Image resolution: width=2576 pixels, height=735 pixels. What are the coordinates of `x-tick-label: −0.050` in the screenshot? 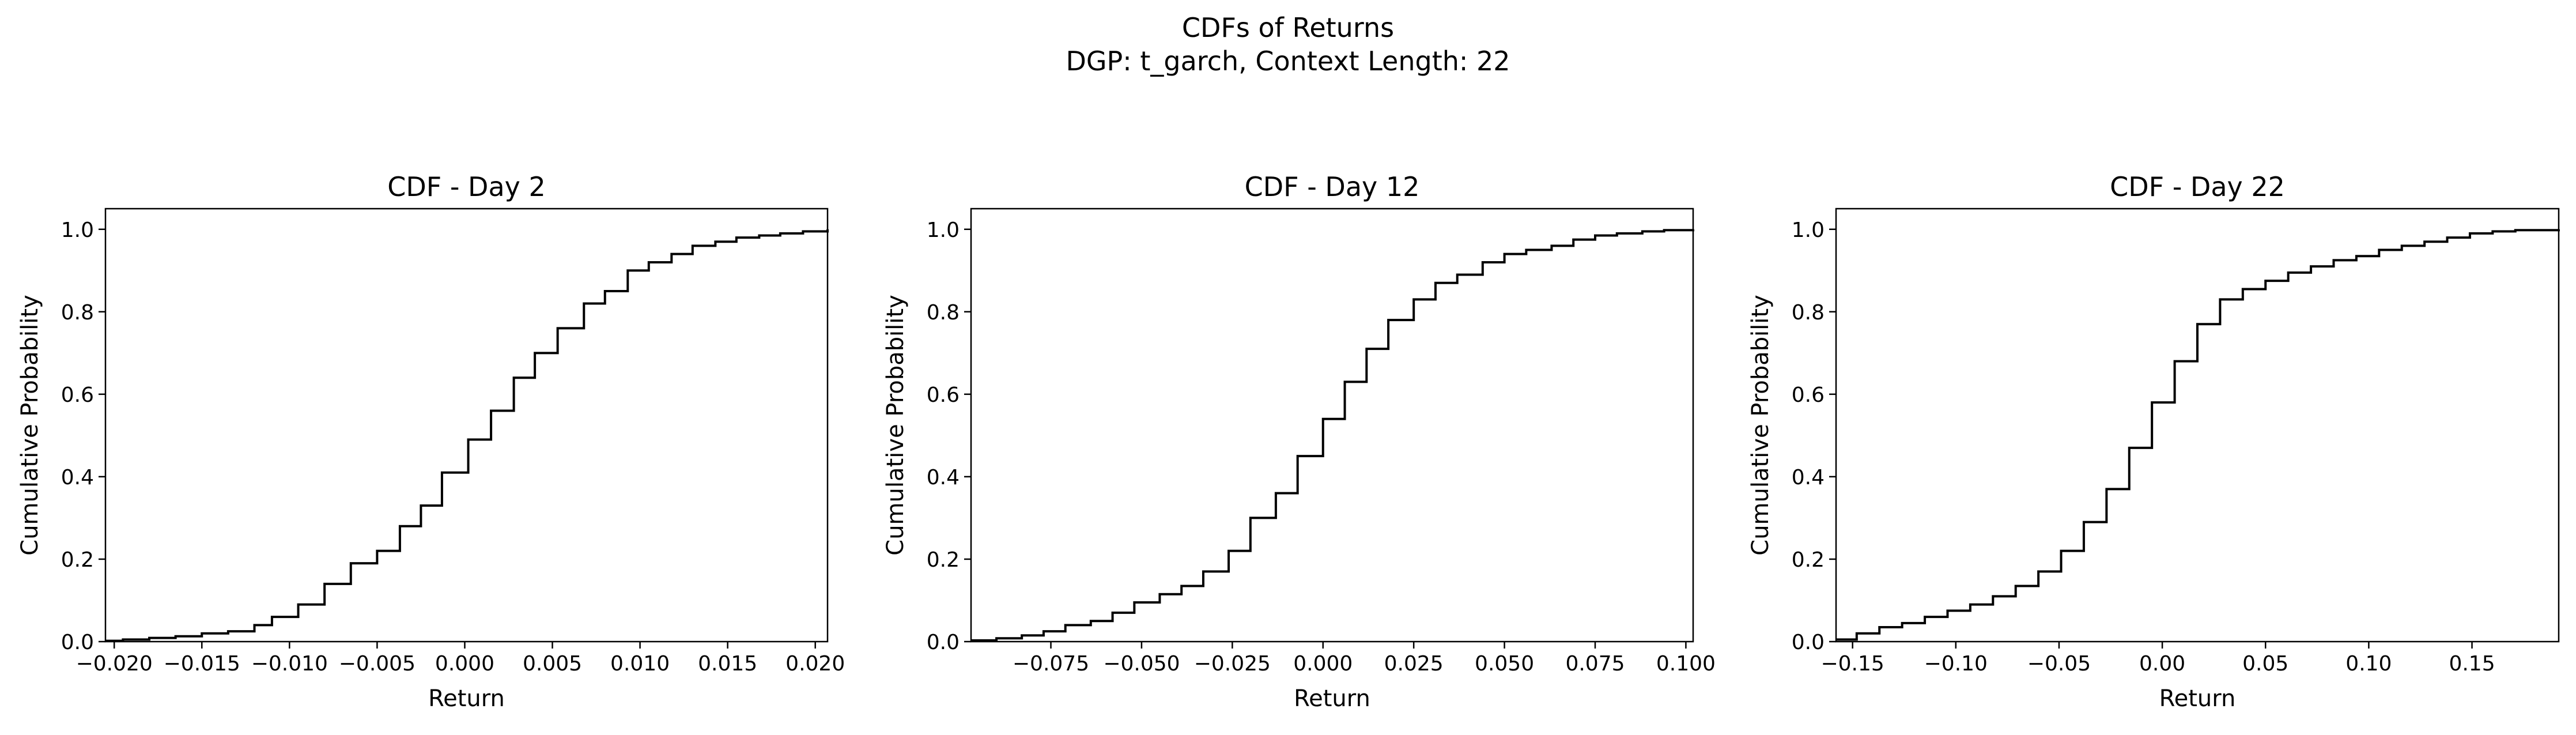 It's located at (1141, 664).